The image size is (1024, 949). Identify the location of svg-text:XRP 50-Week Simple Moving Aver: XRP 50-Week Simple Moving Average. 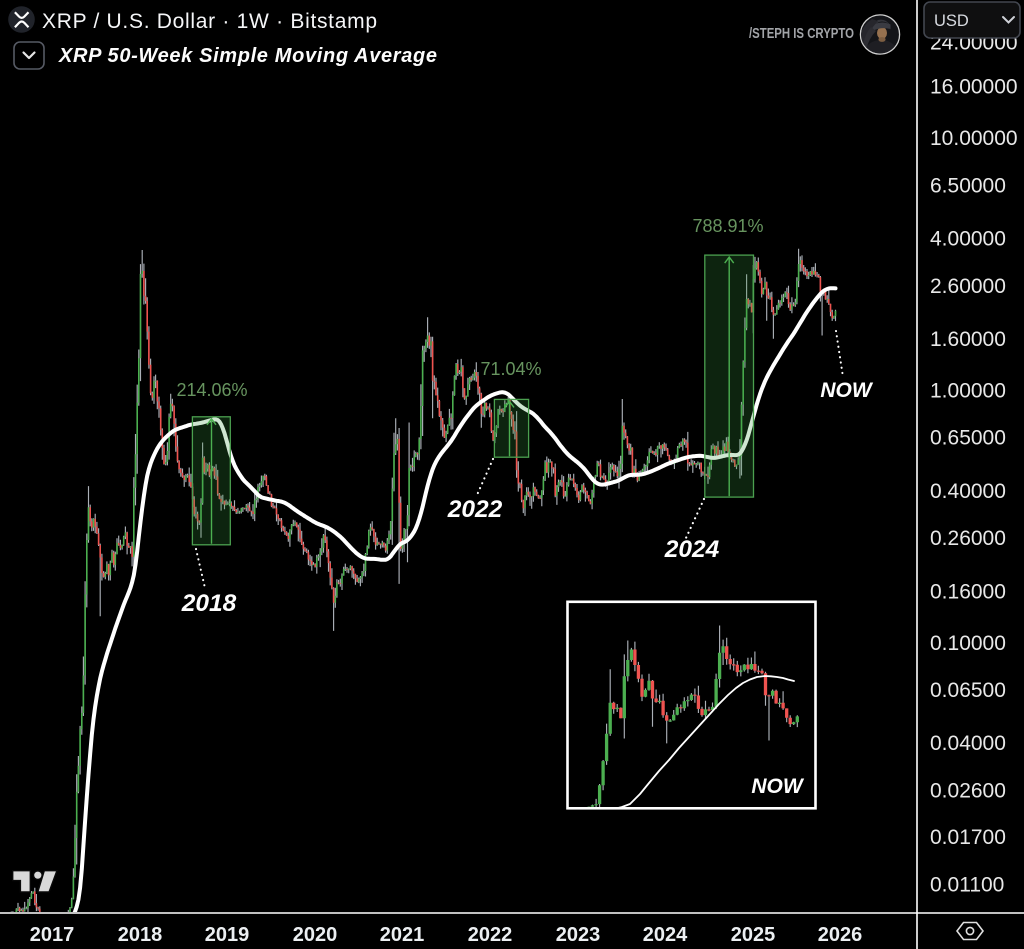
(247, 56).